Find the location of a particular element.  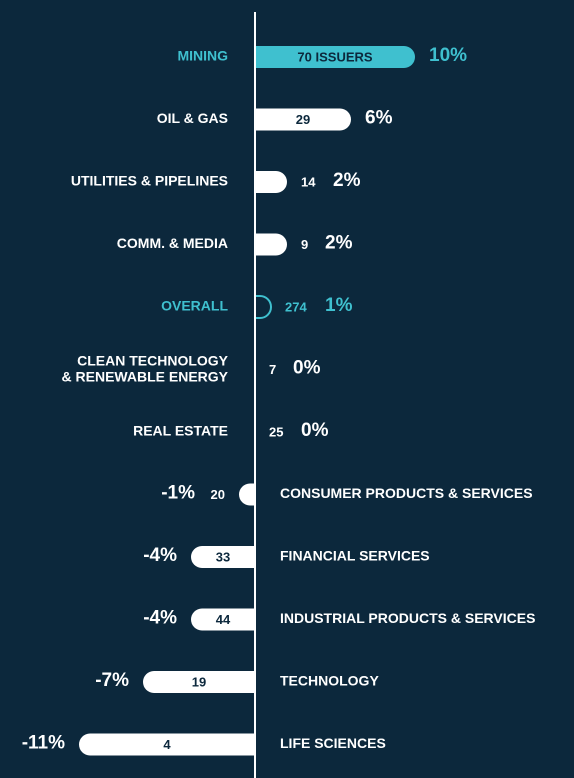

value-label: 10% is located at coordinates (448, 55).